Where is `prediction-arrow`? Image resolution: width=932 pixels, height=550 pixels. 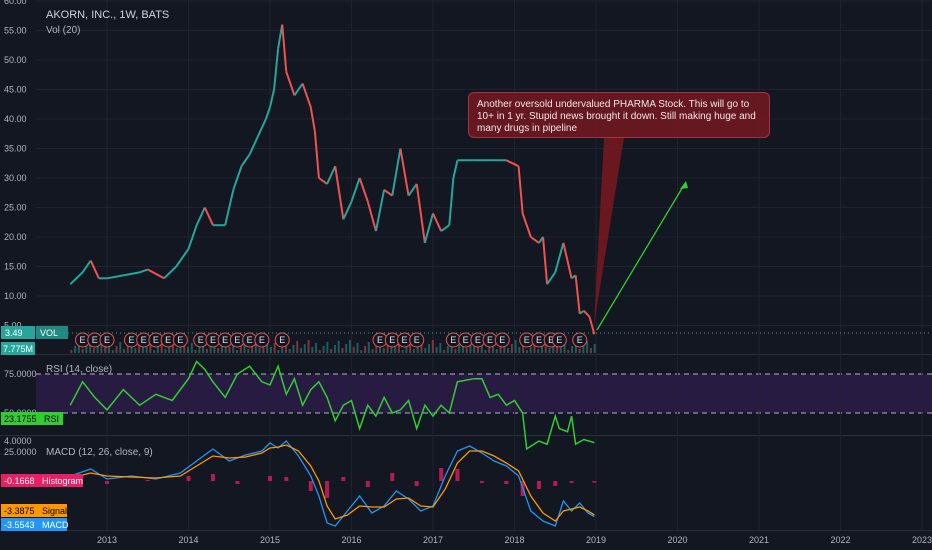
prediction-arrow is located at coordinates (642, 256).